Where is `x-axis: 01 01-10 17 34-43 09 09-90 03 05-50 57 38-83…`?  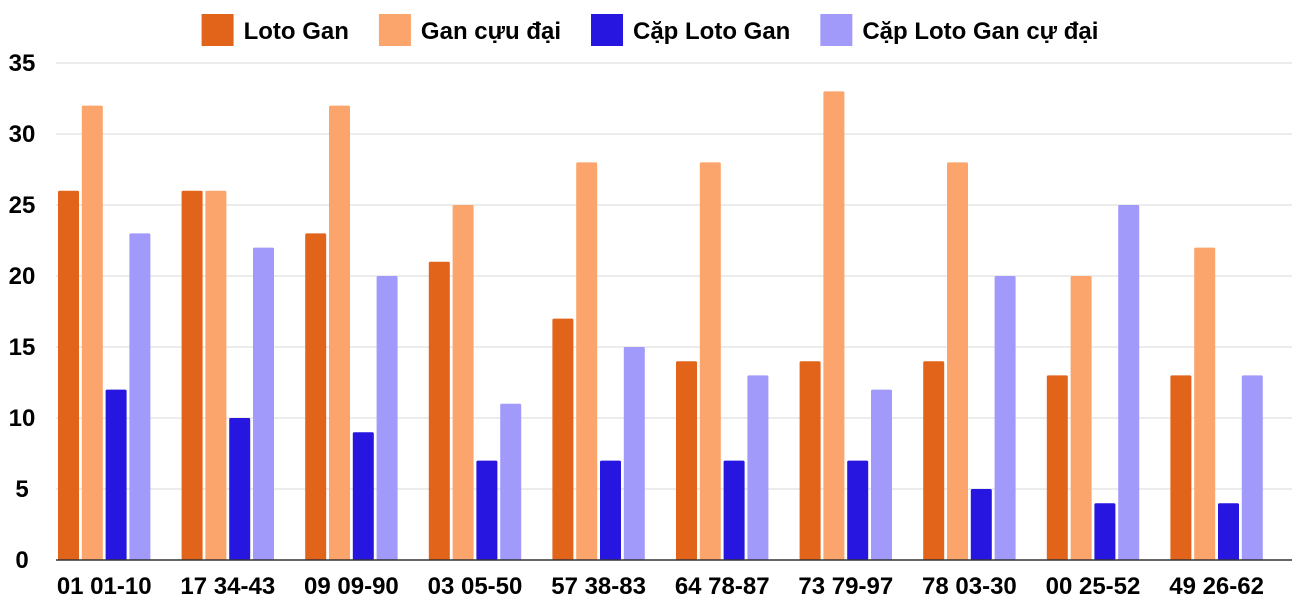
x-axis: 01 01-10 17 34-43 09 09-90 03 05-50 57 38-83… is located at coordinates (674, 579).